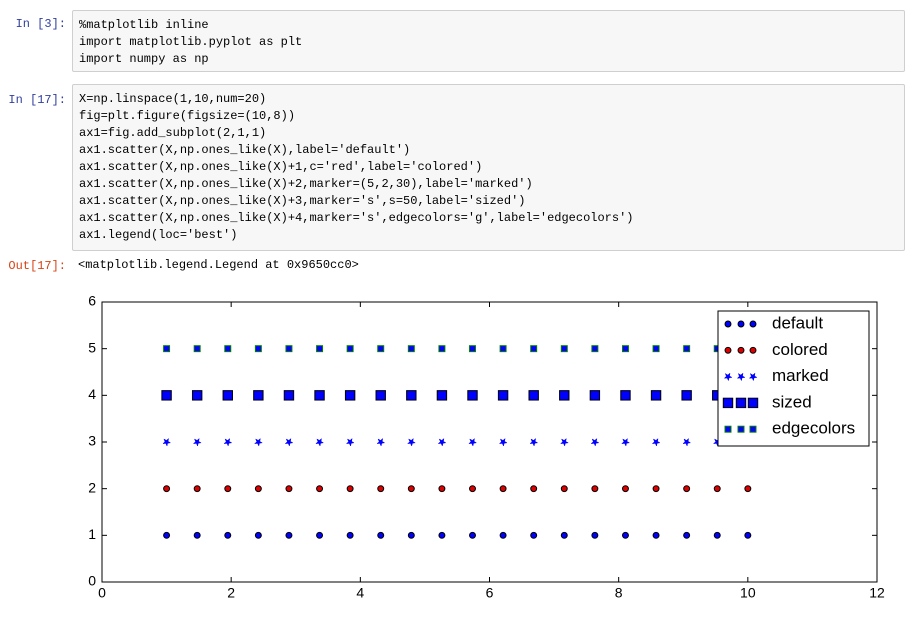 The image size is (905, 617). I want to click on legend: default colored marked sized edgecolors, so click(793, 378).